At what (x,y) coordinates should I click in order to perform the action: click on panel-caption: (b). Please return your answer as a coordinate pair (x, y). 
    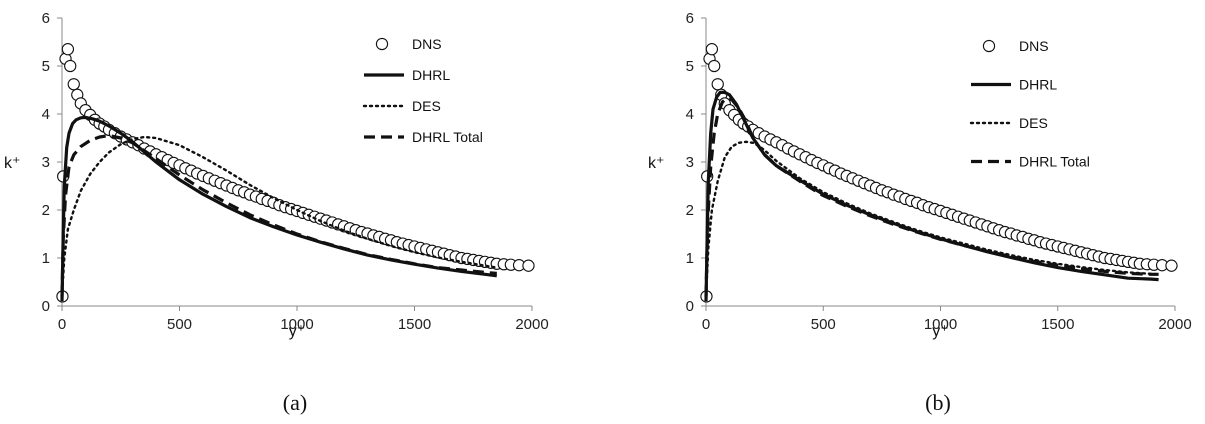
    Looking at the image, I should click on (938, 402).